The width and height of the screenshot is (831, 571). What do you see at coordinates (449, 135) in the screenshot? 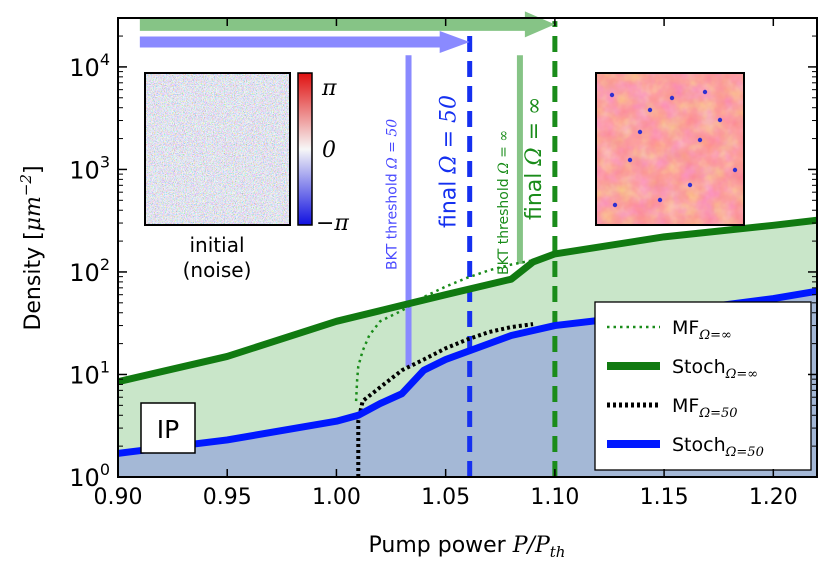
I see `vline-label-math-final50: Ω = 50` at bounding box center [449, 135].